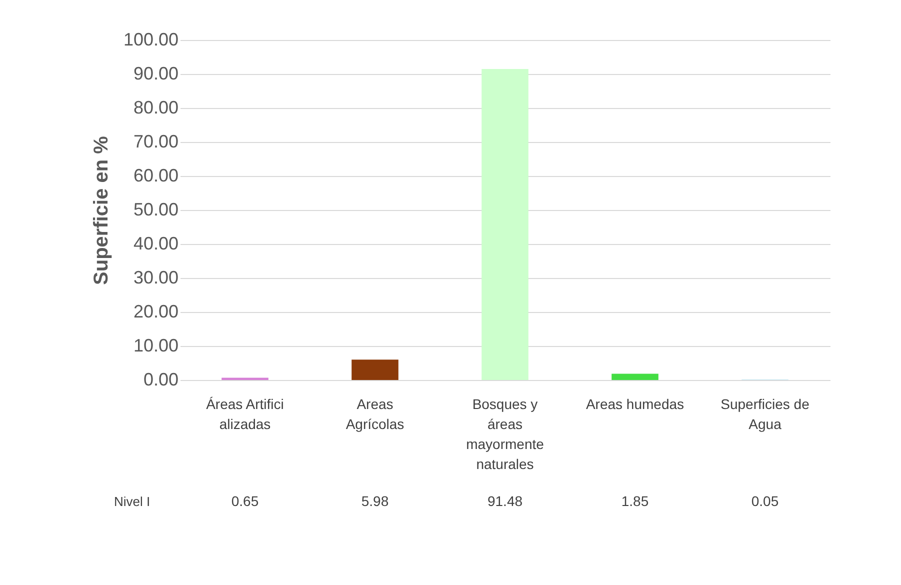 This screenshot has height=585, width=901. I want to click on data-label: 91.48, so click(505, 501).